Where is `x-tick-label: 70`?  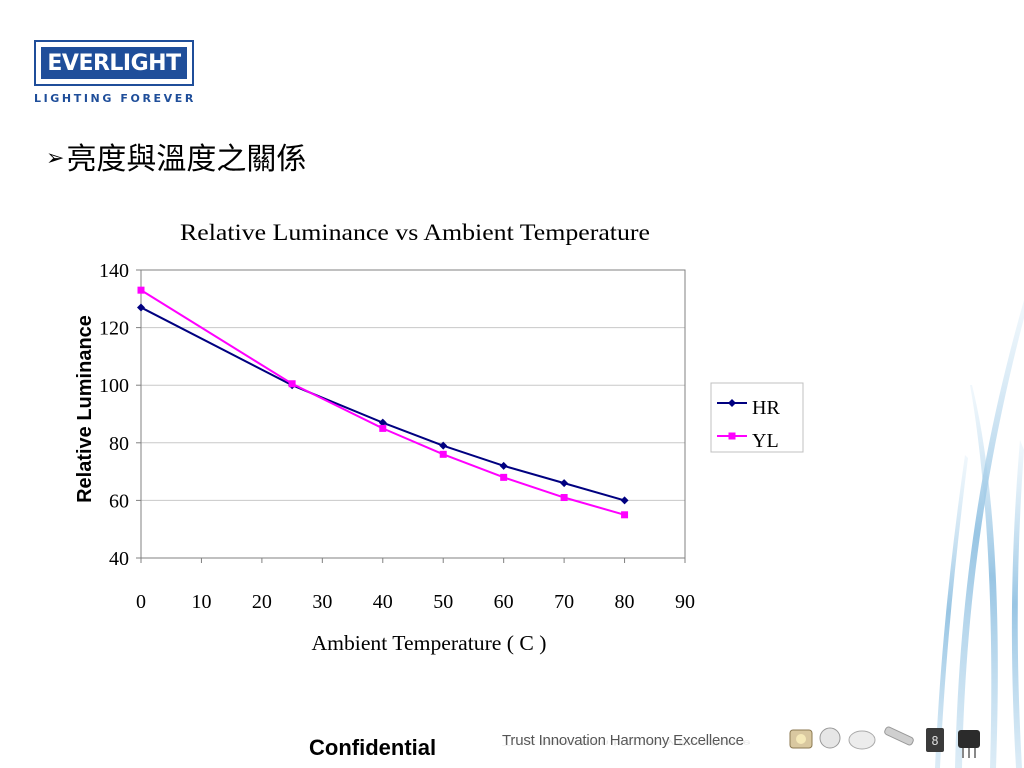
x-tick-label: 70 is located at coordinates (564, 602).